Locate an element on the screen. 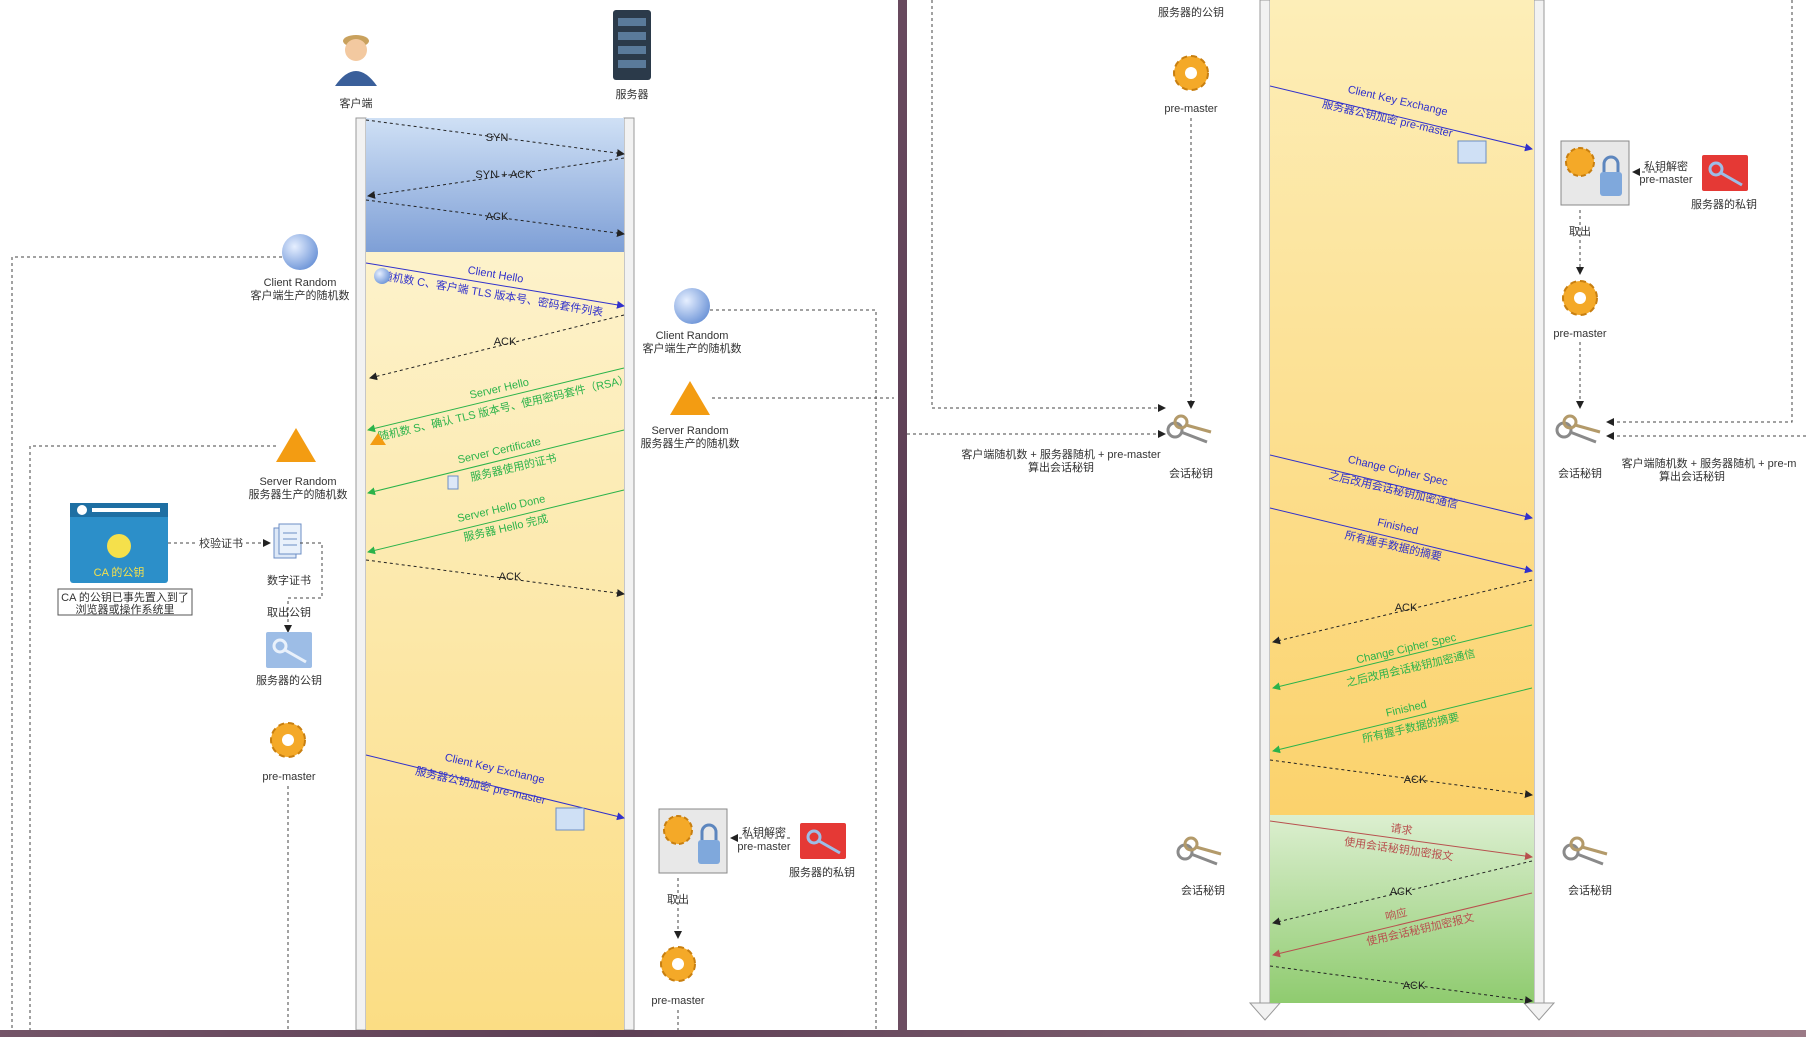 This screenshot has width=1806, height=1037. client-person-icon is located at coordinates (356, 60).